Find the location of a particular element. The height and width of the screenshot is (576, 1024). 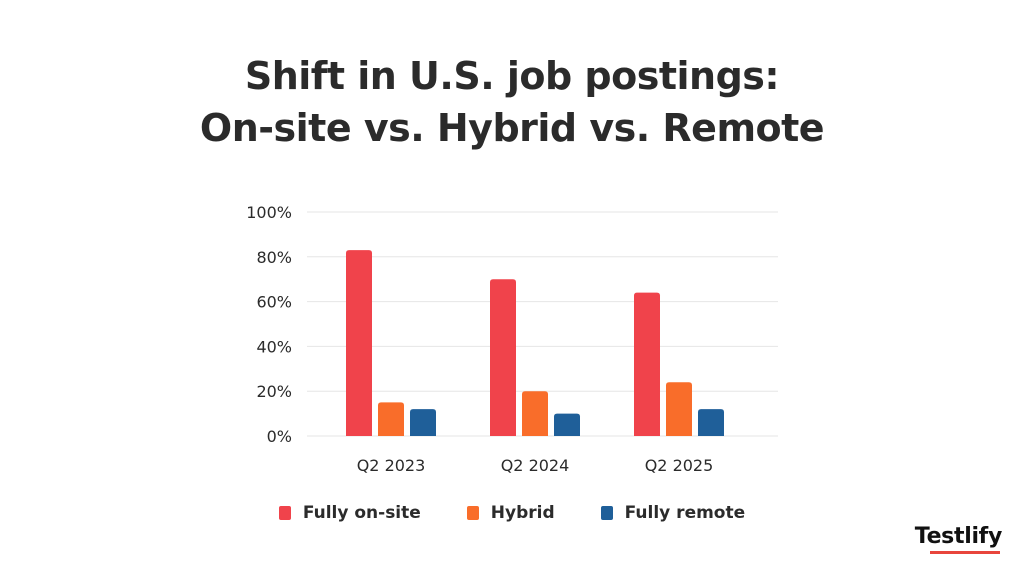

chart-title-line-1: Shift in U.S. job postings: is located at coordinates (512, 76).